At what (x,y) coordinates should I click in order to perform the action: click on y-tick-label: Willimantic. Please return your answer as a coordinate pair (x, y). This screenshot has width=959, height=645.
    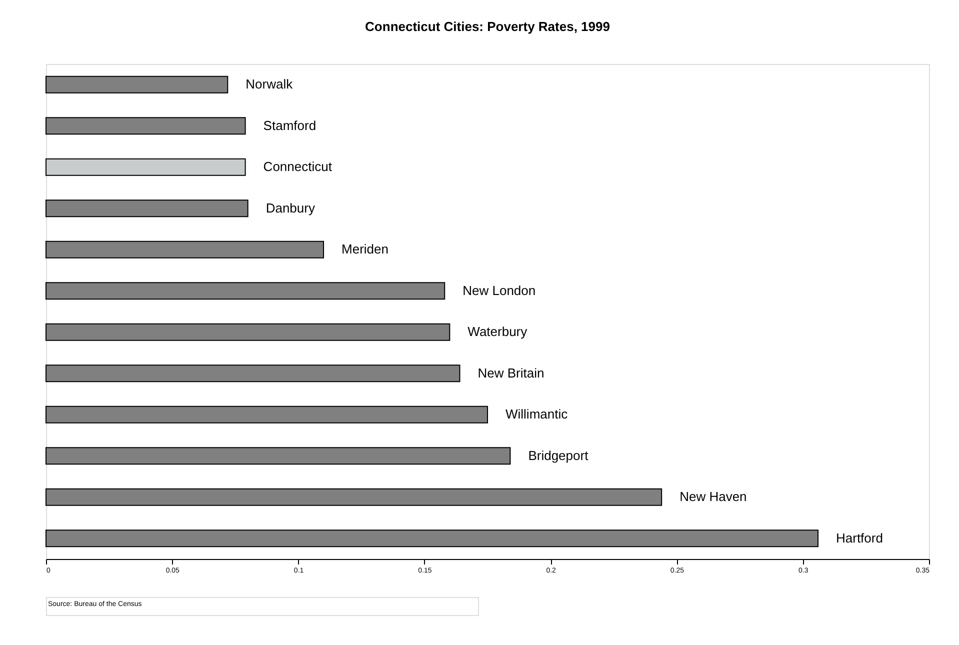
    Looking at the image, I should click on (537, 414).